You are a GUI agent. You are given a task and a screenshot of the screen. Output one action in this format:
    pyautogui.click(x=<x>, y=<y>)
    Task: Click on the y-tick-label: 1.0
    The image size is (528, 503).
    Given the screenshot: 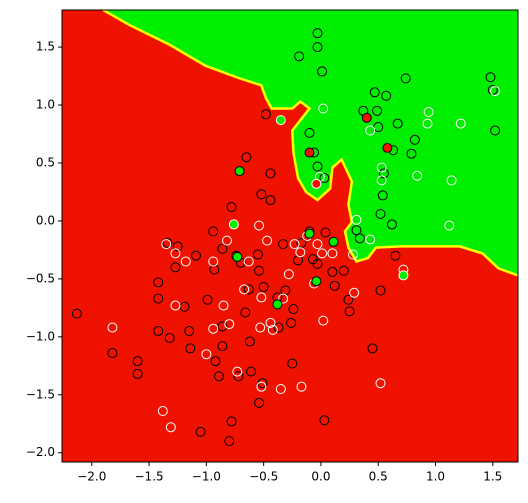 What is the action you would take?
    pyautogui.click(x=45, y=105)
    